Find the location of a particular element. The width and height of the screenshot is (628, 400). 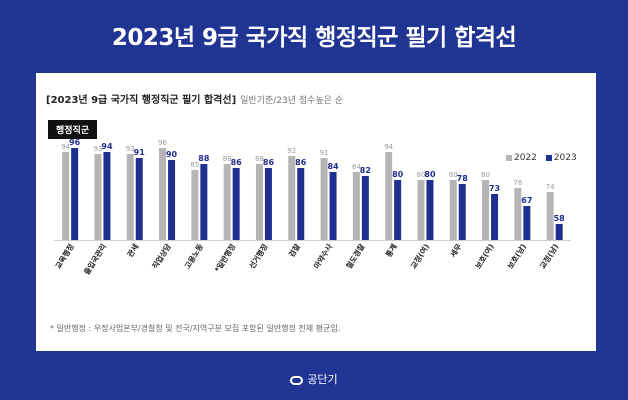

data-label-2022-10: 94 is located at coordinates (388, 147).